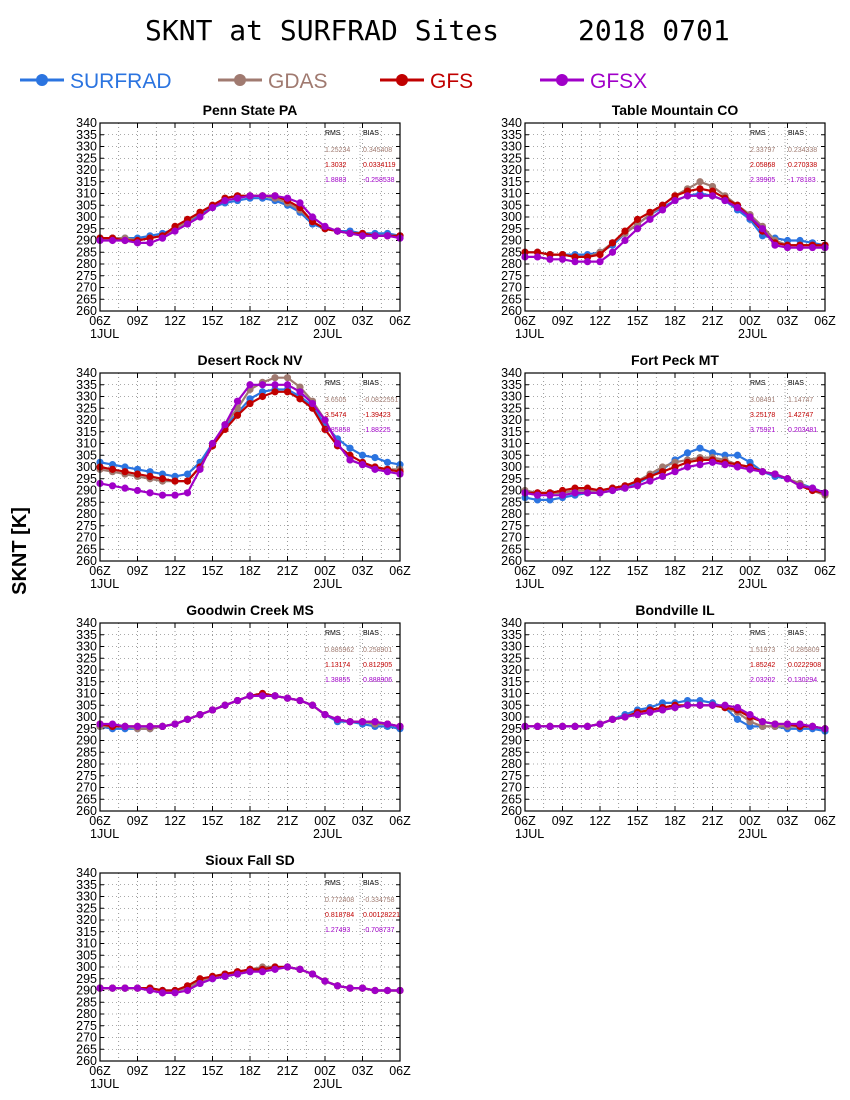  What do you see at coordinates (379, 930) in the screenshot?
I see `stat-bias: -0.708737` at bounding box center [379, 930].